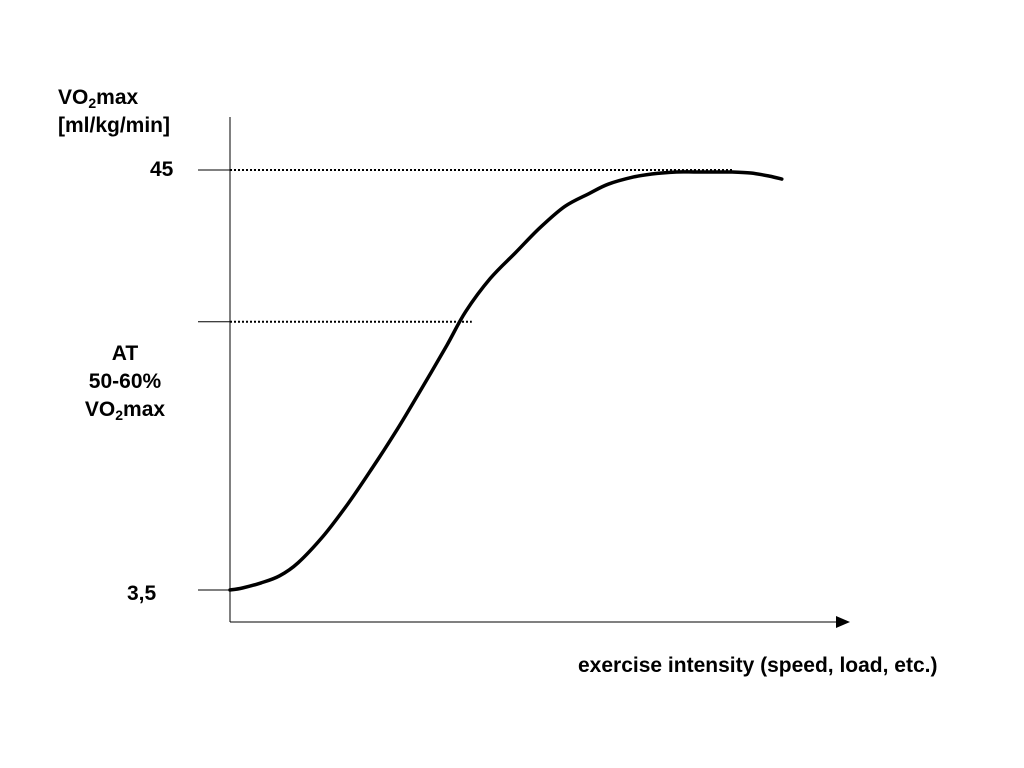 This screenshot has width=1024, height=768. I want to click on x-axis-arrow, so click(843, 622).